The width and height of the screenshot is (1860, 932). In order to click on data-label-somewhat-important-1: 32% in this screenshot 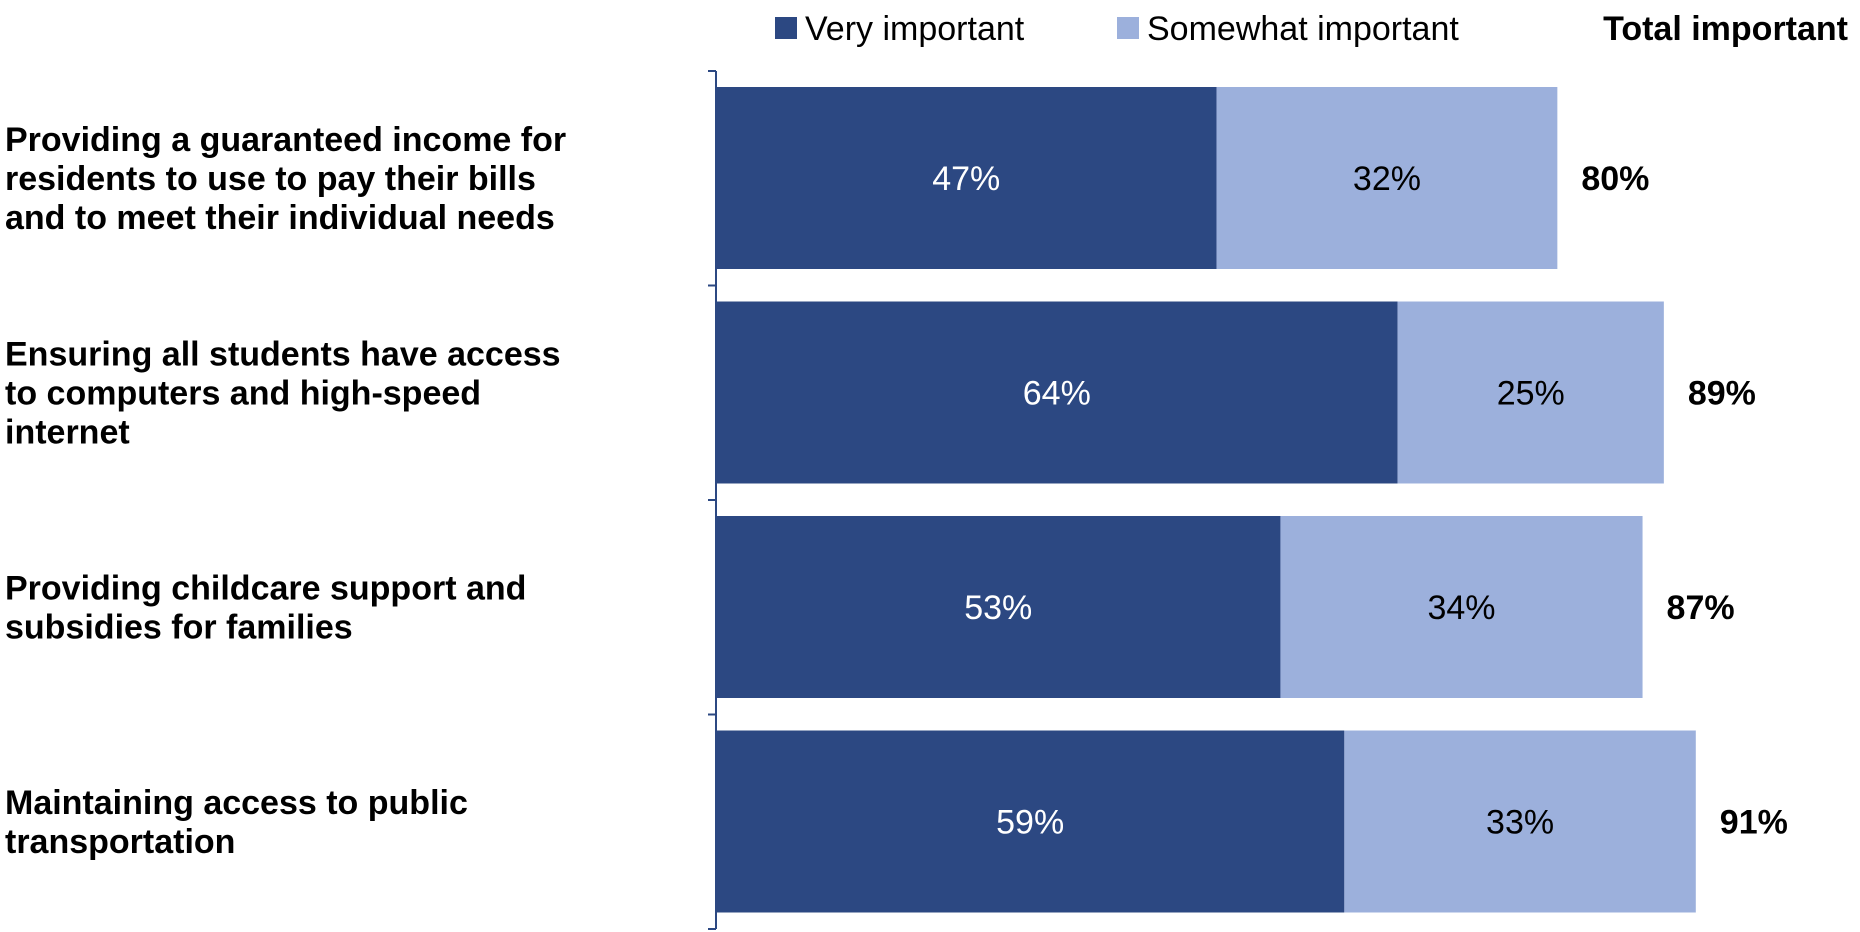, I will do `click(1387, 179)`.